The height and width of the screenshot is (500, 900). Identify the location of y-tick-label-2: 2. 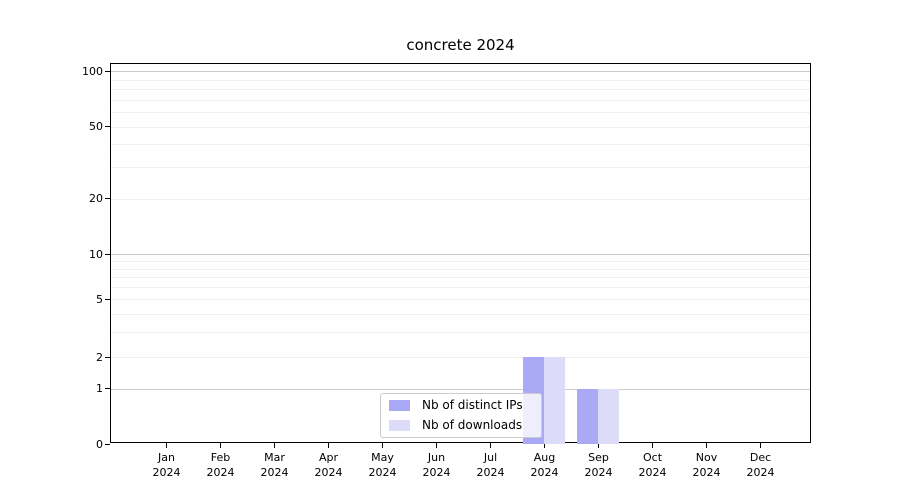
(99, 357).